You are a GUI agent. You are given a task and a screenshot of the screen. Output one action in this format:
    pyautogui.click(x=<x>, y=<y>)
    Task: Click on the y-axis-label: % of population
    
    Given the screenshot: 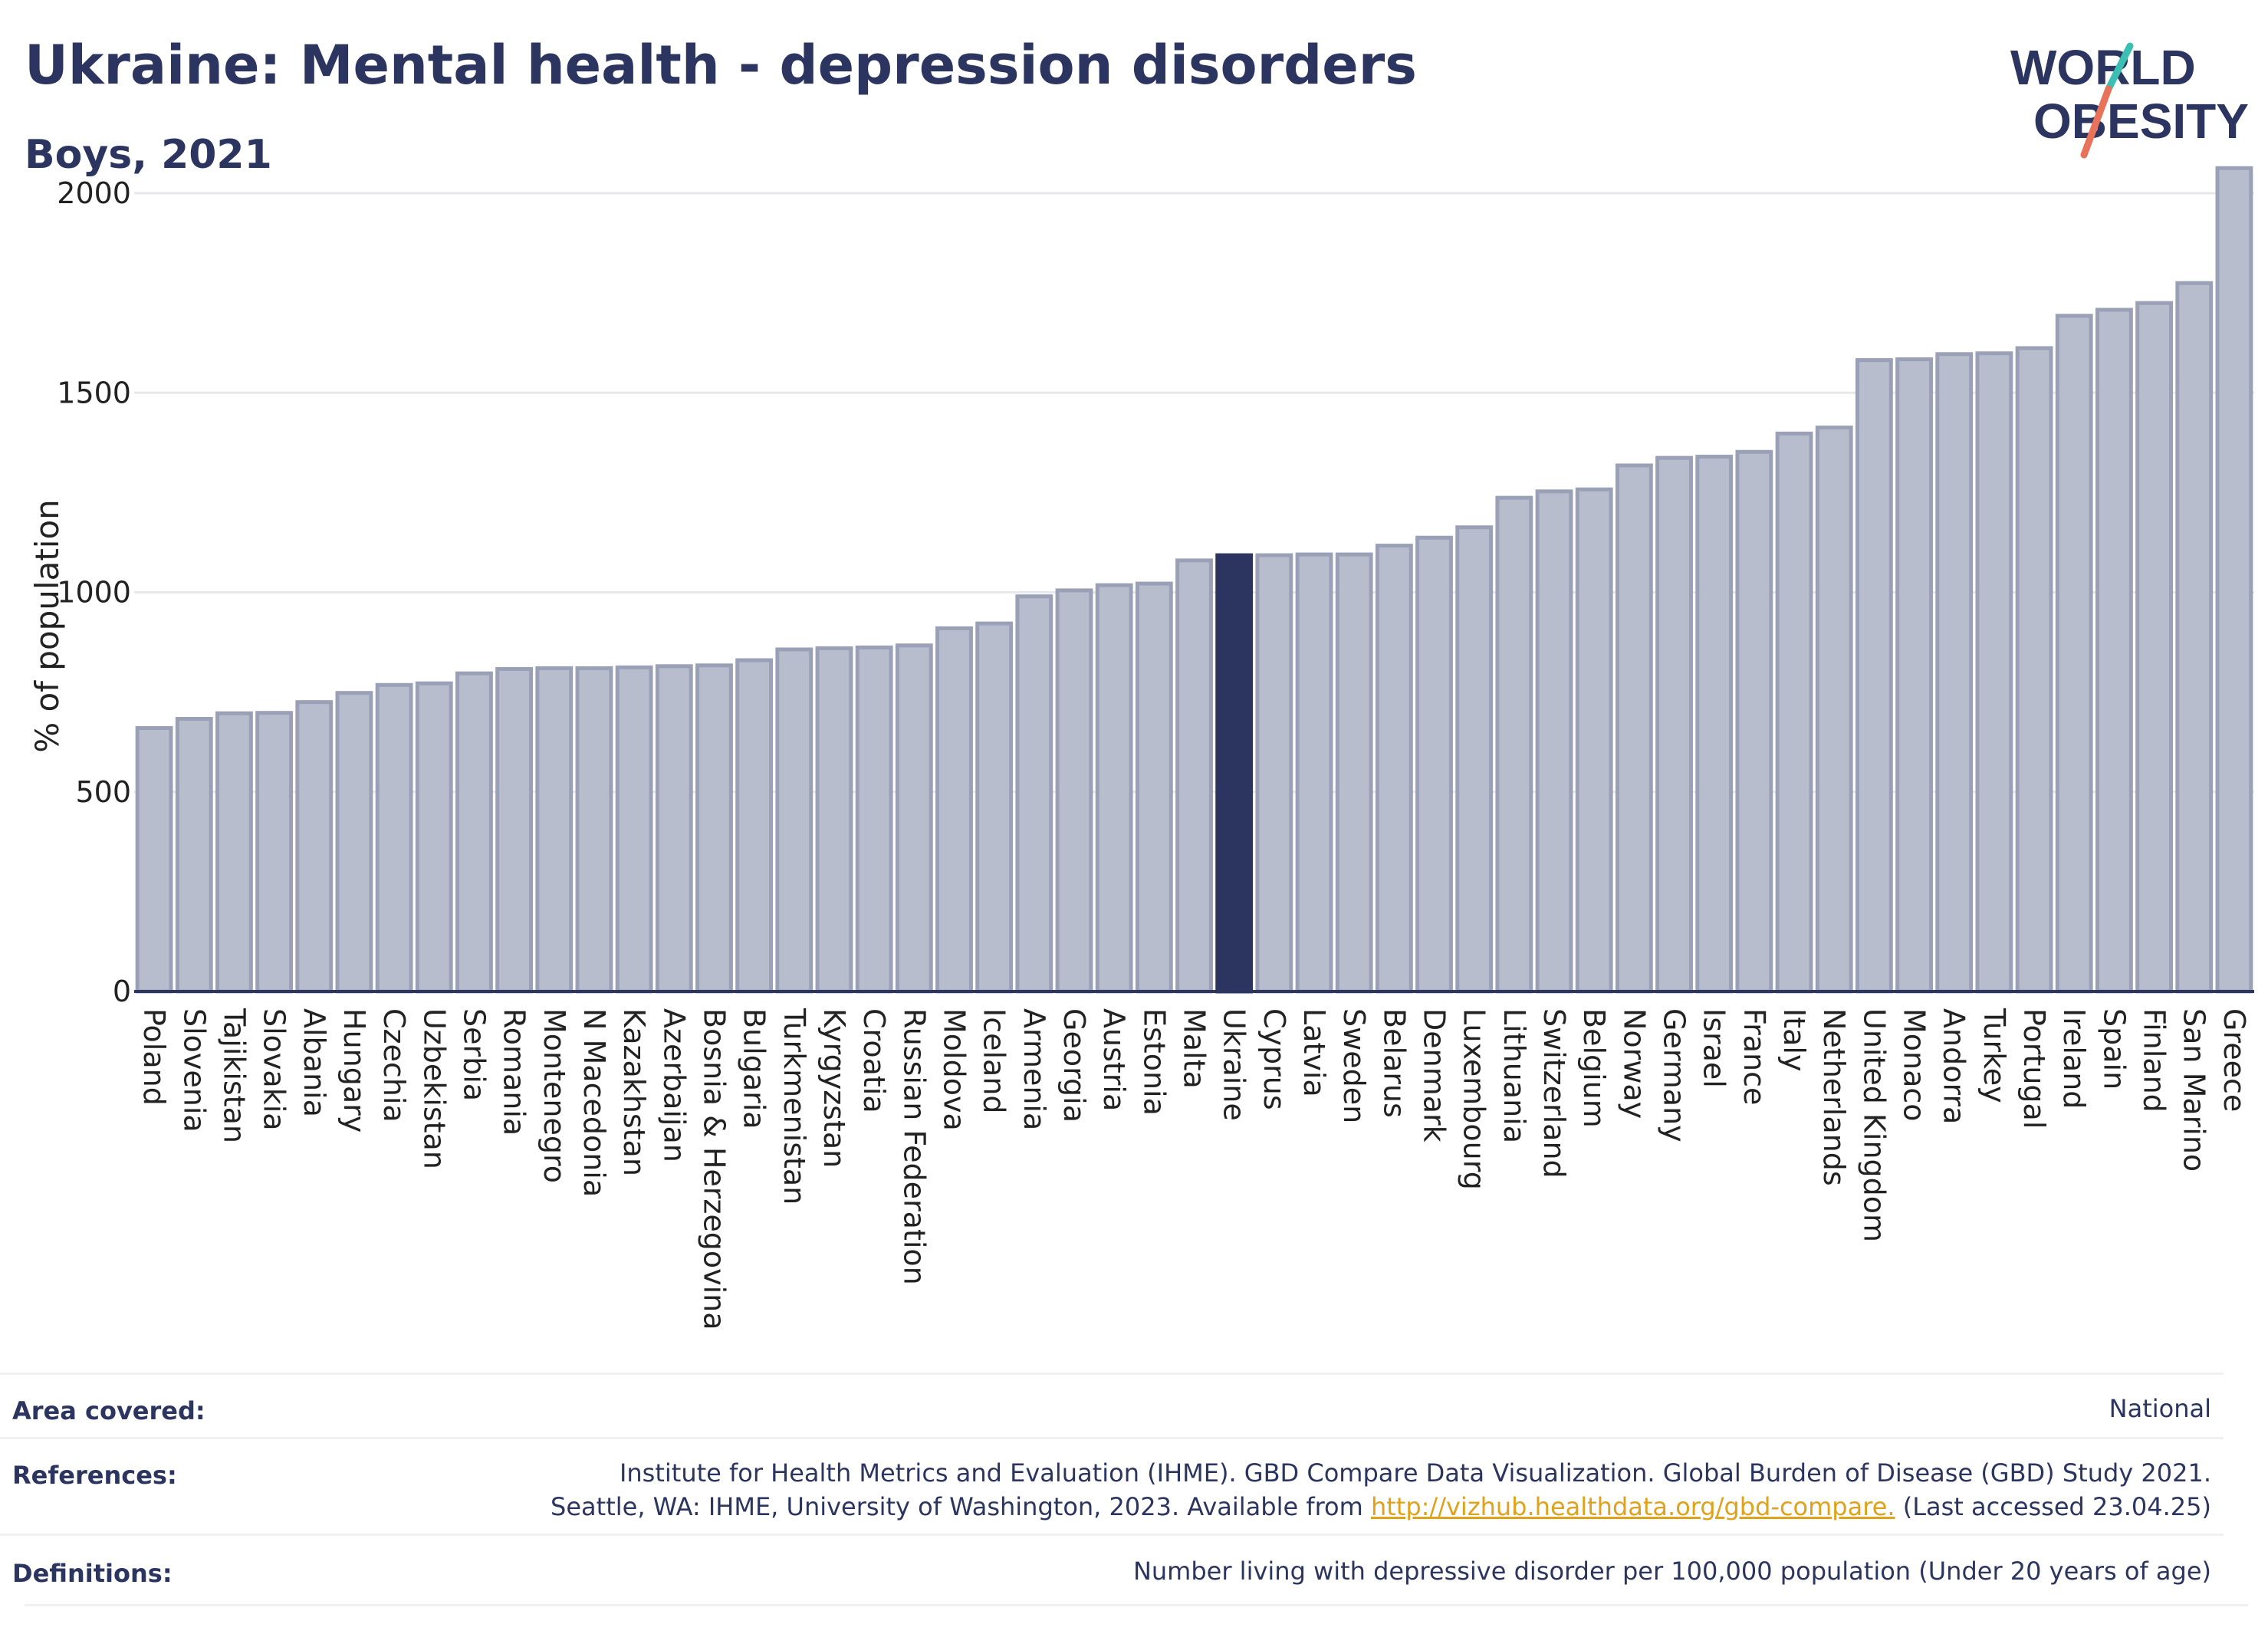 What is the action you would take?
    pyautogui.click(x=47, y=626)
    